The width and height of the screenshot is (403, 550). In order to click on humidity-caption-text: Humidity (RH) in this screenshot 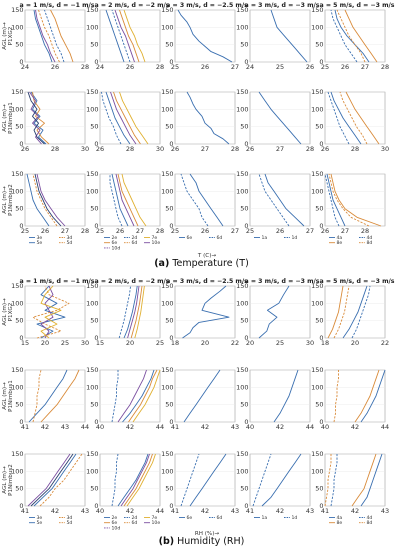, I will do `click(210, 541)`.